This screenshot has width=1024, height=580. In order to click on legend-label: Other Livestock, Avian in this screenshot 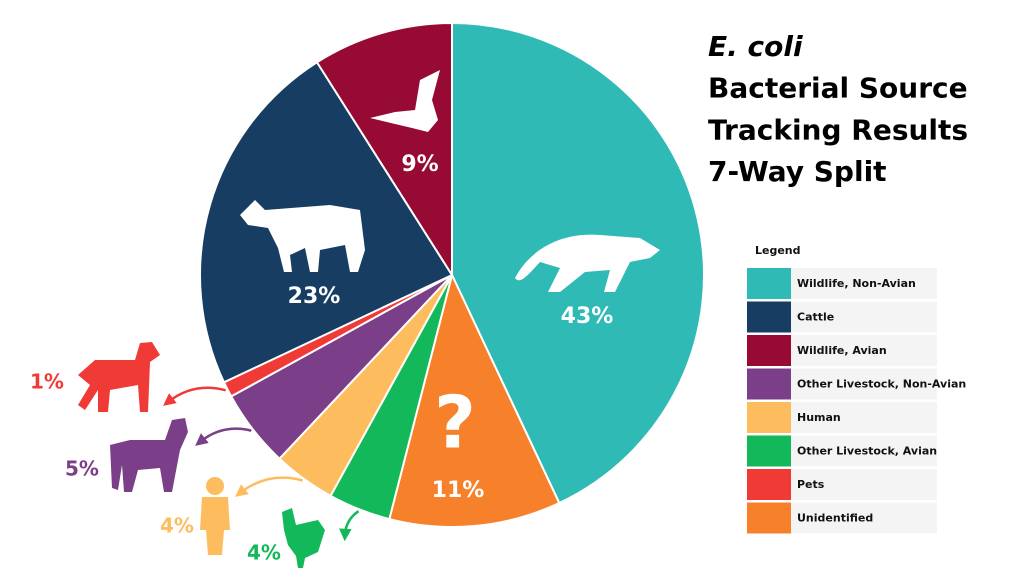, I will do `click(867, 451)`.